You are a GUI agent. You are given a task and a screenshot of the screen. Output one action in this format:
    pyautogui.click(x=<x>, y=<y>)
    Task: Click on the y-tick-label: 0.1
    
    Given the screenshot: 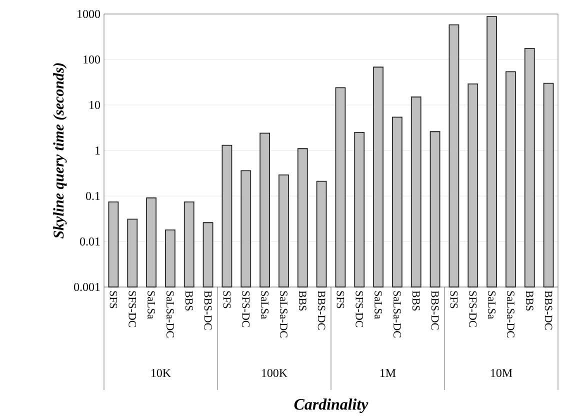 What is the action you would take?
    pyautogui.click(x=93, y=196)
    